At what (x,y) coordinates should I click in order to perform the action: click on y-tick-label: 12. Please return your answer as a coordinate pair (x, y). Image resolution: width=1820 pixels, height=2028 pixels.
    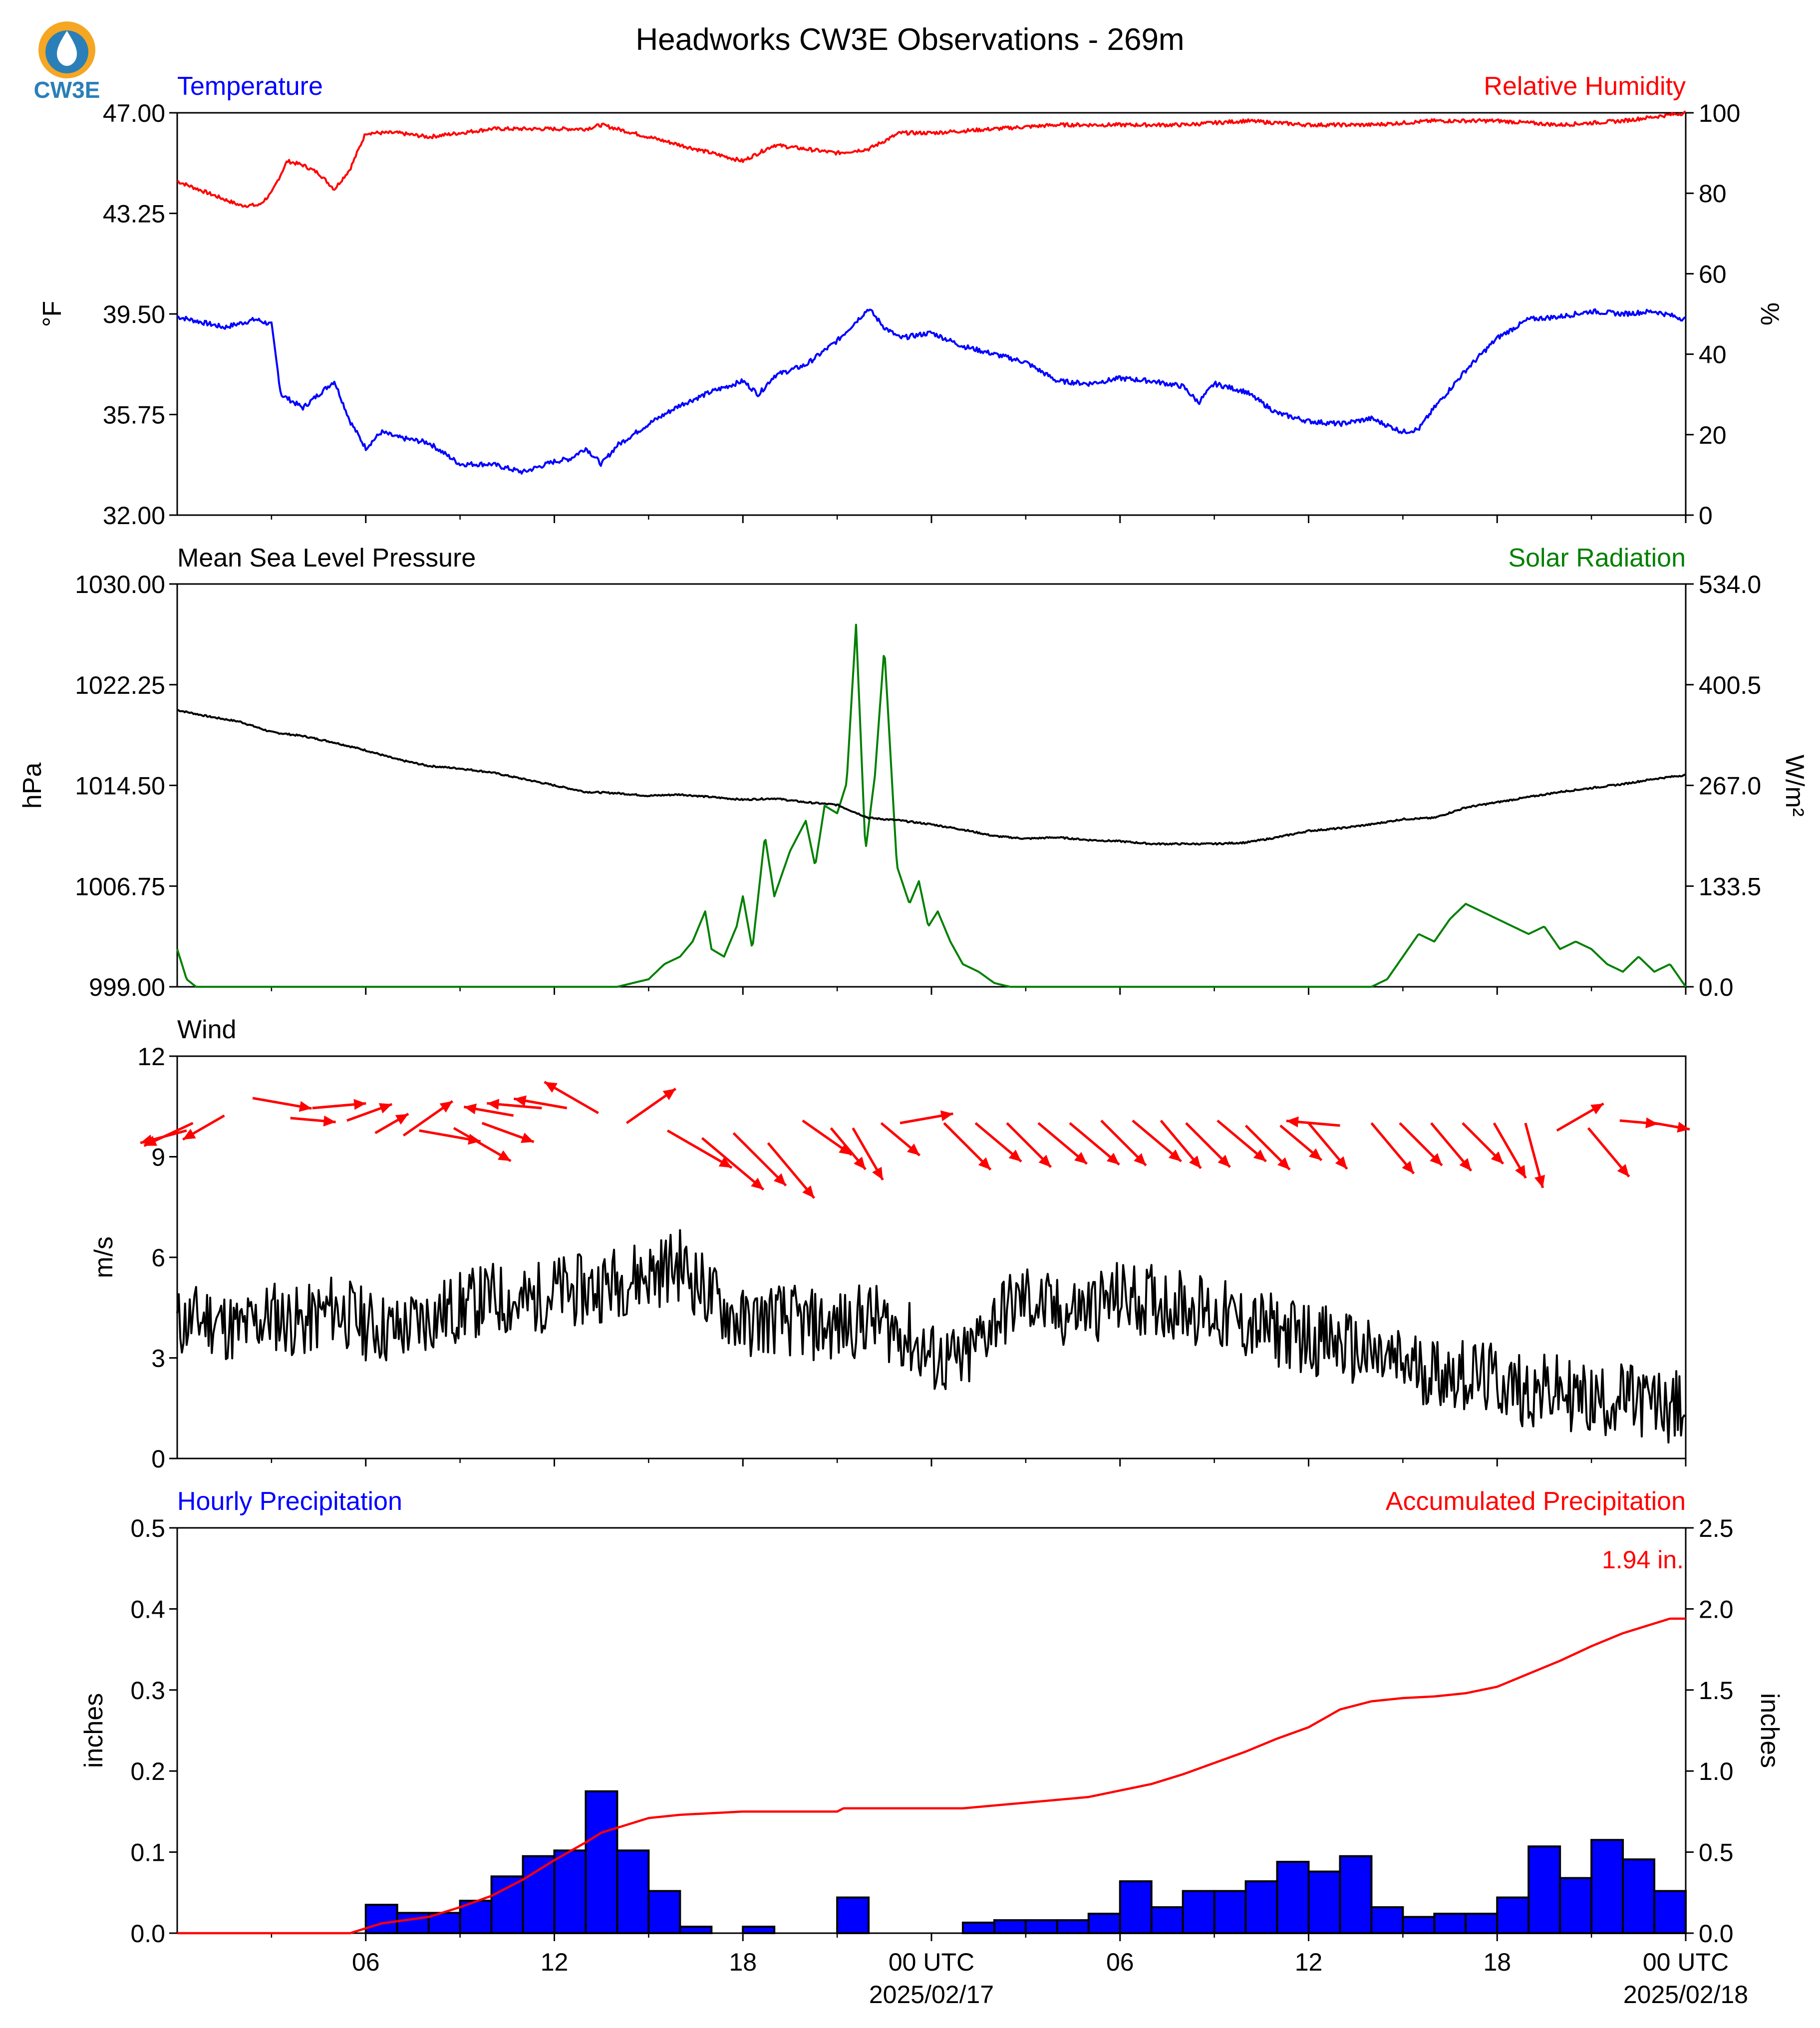
    Looking at the image, I should click on (151, 1057).